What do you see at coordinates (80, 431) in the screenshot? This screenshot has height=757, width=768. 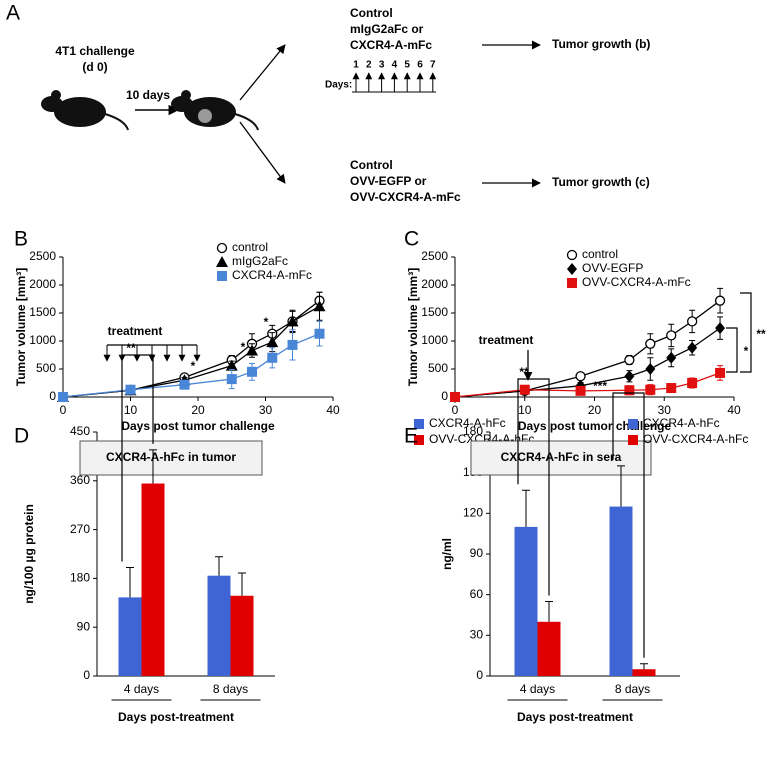 I see `y-tick-label: 450` at bounding box center [80, 431].